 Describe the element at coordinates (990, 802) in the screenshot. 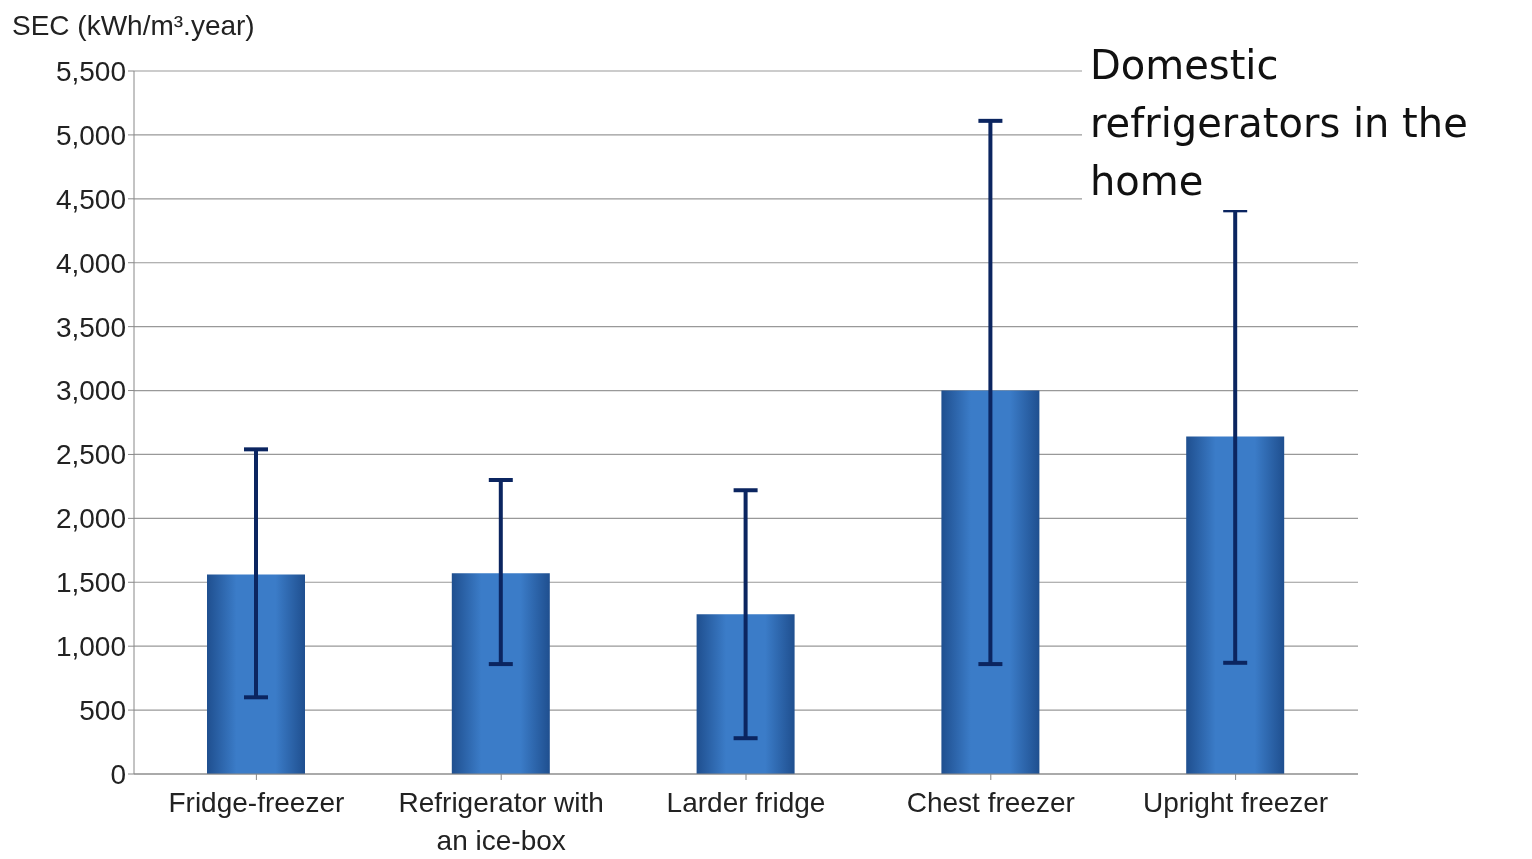

I see `x-tick-label: Chest freezer` at that location.